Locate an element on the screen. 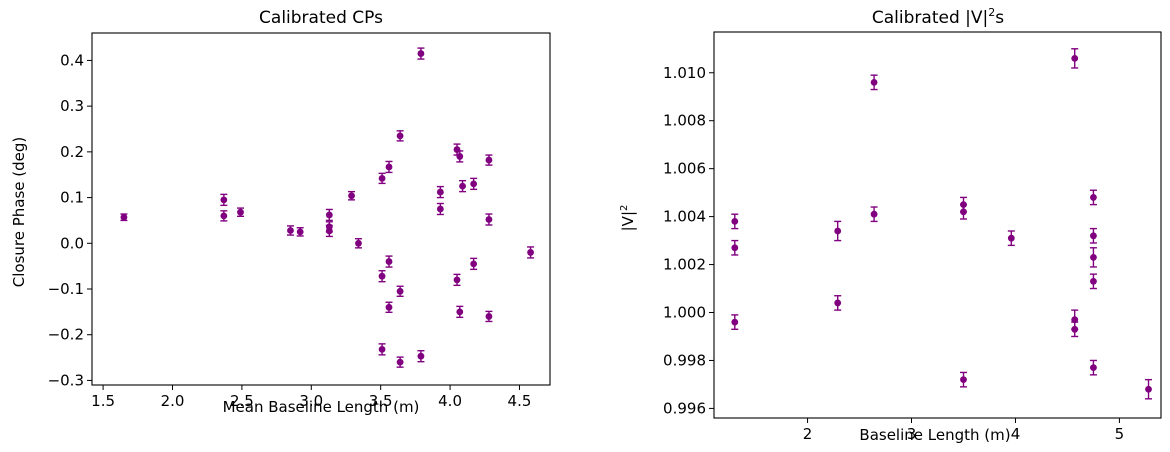 The height and width of the screenshot is (452, 1170). visibility-xtick-label: 4 is located at coordinates (1016, 434).